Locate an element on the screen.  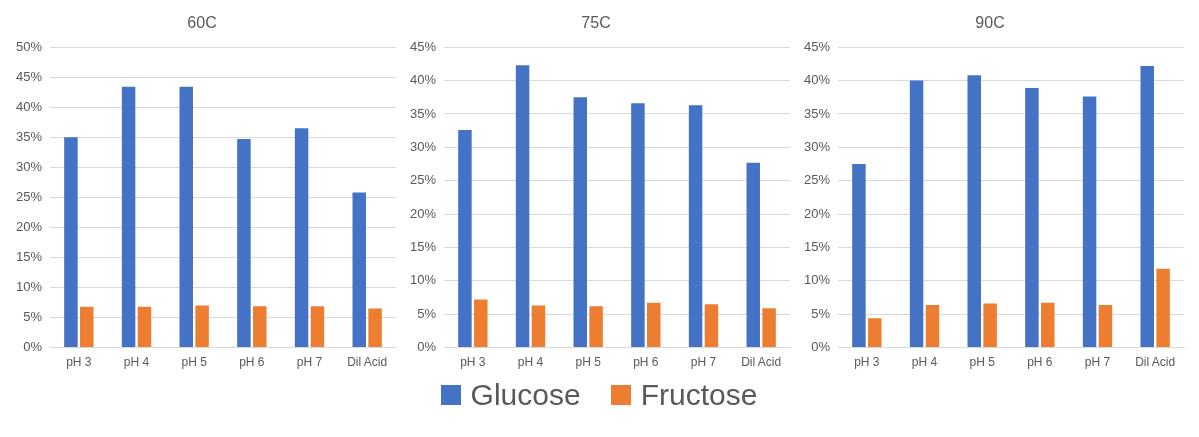
legend-label: Glucose is located at coordinates (525, 395).